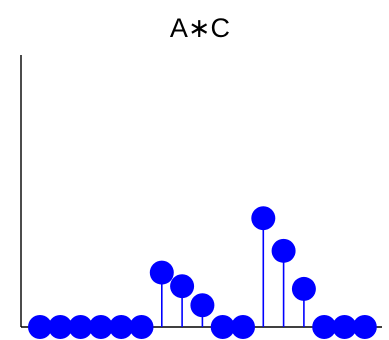 The height and width of the screenshot is (340, 389). What do you see at coordinates (200, 28) in the screenshot?
I see `chart-title: A∗C` at bounding box center [200, 28].